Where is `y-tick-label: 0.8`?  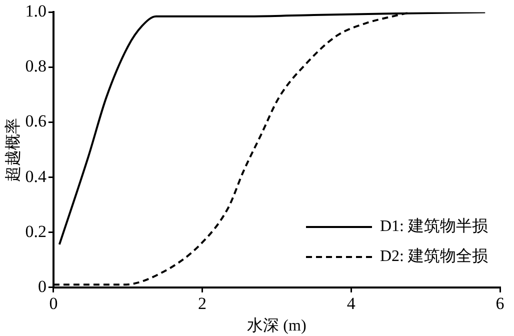 y-tick-label: 0.8 is located at coordinates (35, 66).